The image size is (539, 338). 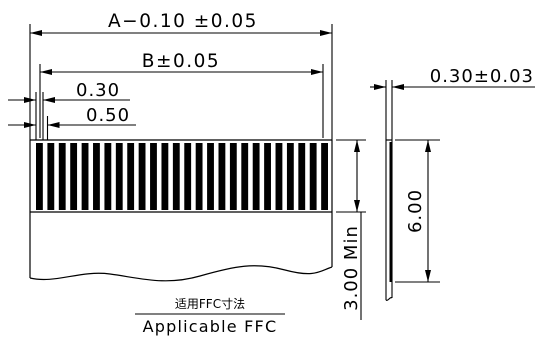 I want to click on caption-english: Applicable FFC, so click(x=210, y=326).